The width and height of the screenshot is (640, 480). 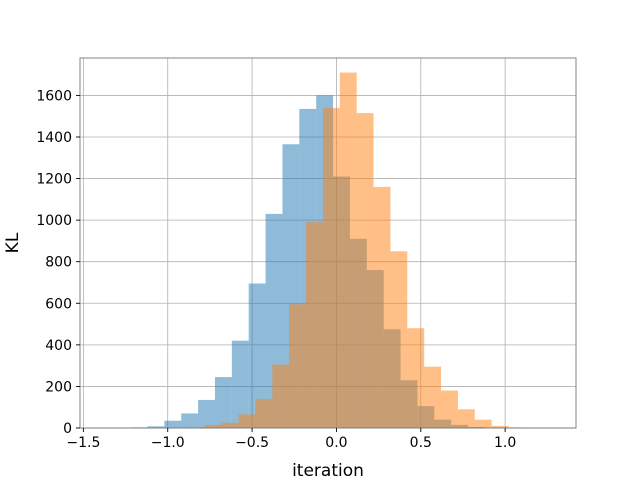 What do you see at coordinates (54, 221) in the screenshot?
I see `y-tick-label: 1000` at bounding box center [54, 221].